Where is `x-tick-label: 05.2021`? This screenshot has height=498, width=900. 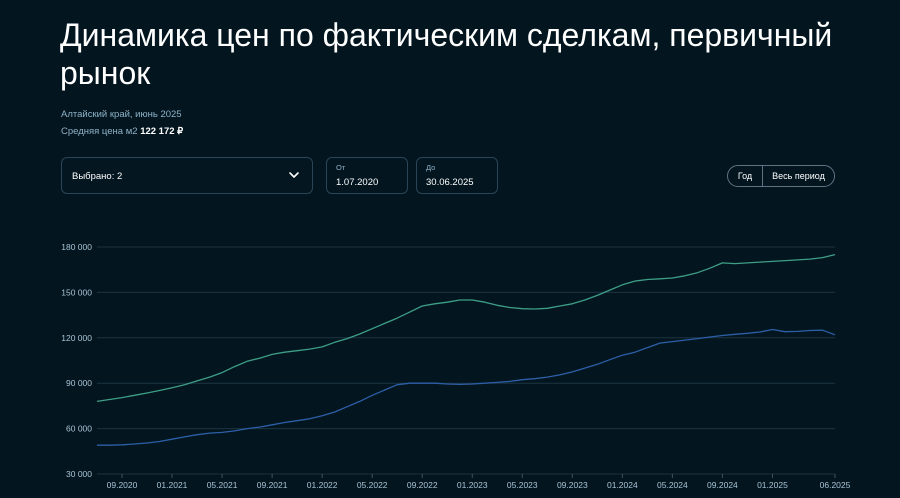
x-tick-label: 05.2021 is located at coordinates (222, 485).